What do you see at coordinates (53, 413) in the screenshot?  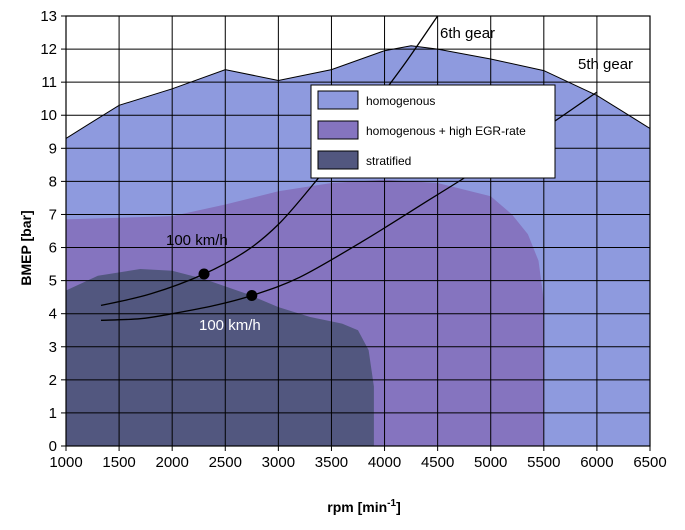 I see `y-tick-label-1: 1` at bounding box center [53, 413].